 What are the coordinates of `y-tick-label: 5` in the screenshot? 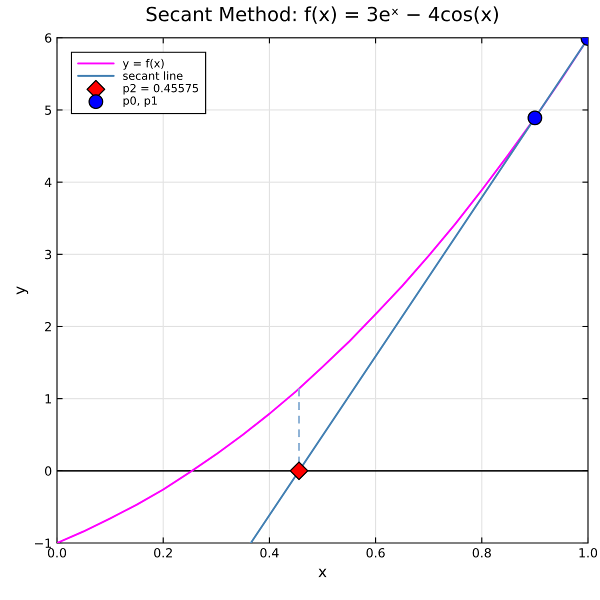 It's located at (48, 110).